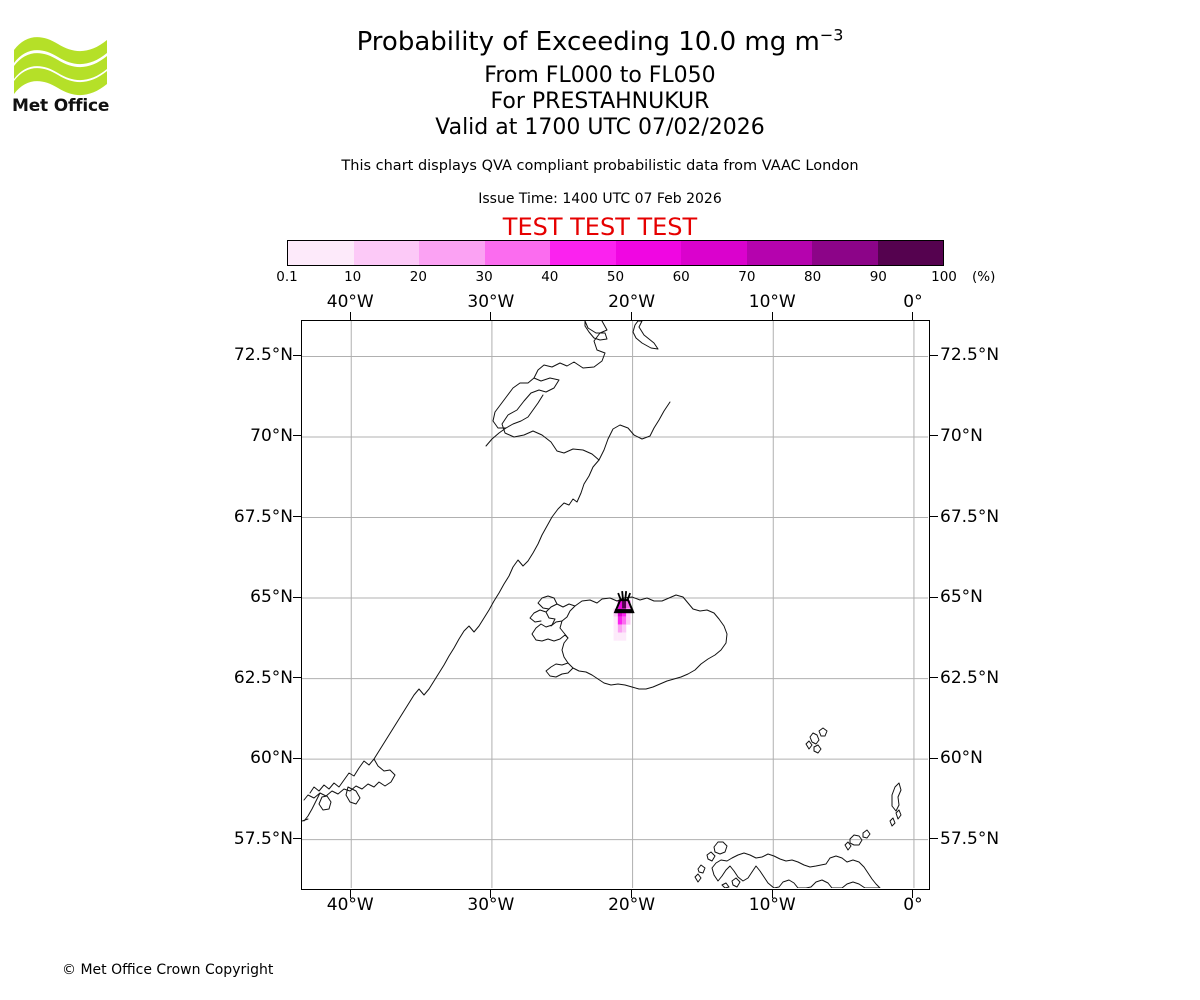  I want to click on lat-label-left-5: 60°N, so click(271, 758).